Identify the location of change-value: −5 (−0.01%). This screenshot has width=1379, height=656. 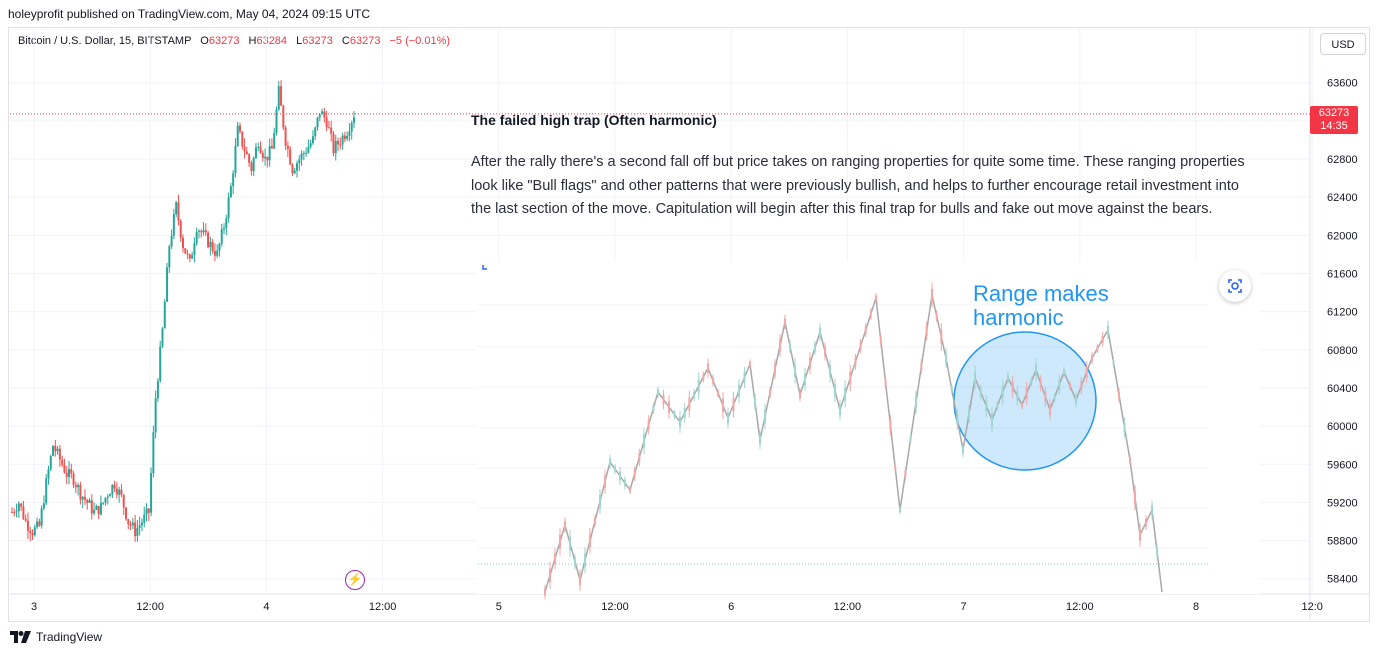
(420, 41).